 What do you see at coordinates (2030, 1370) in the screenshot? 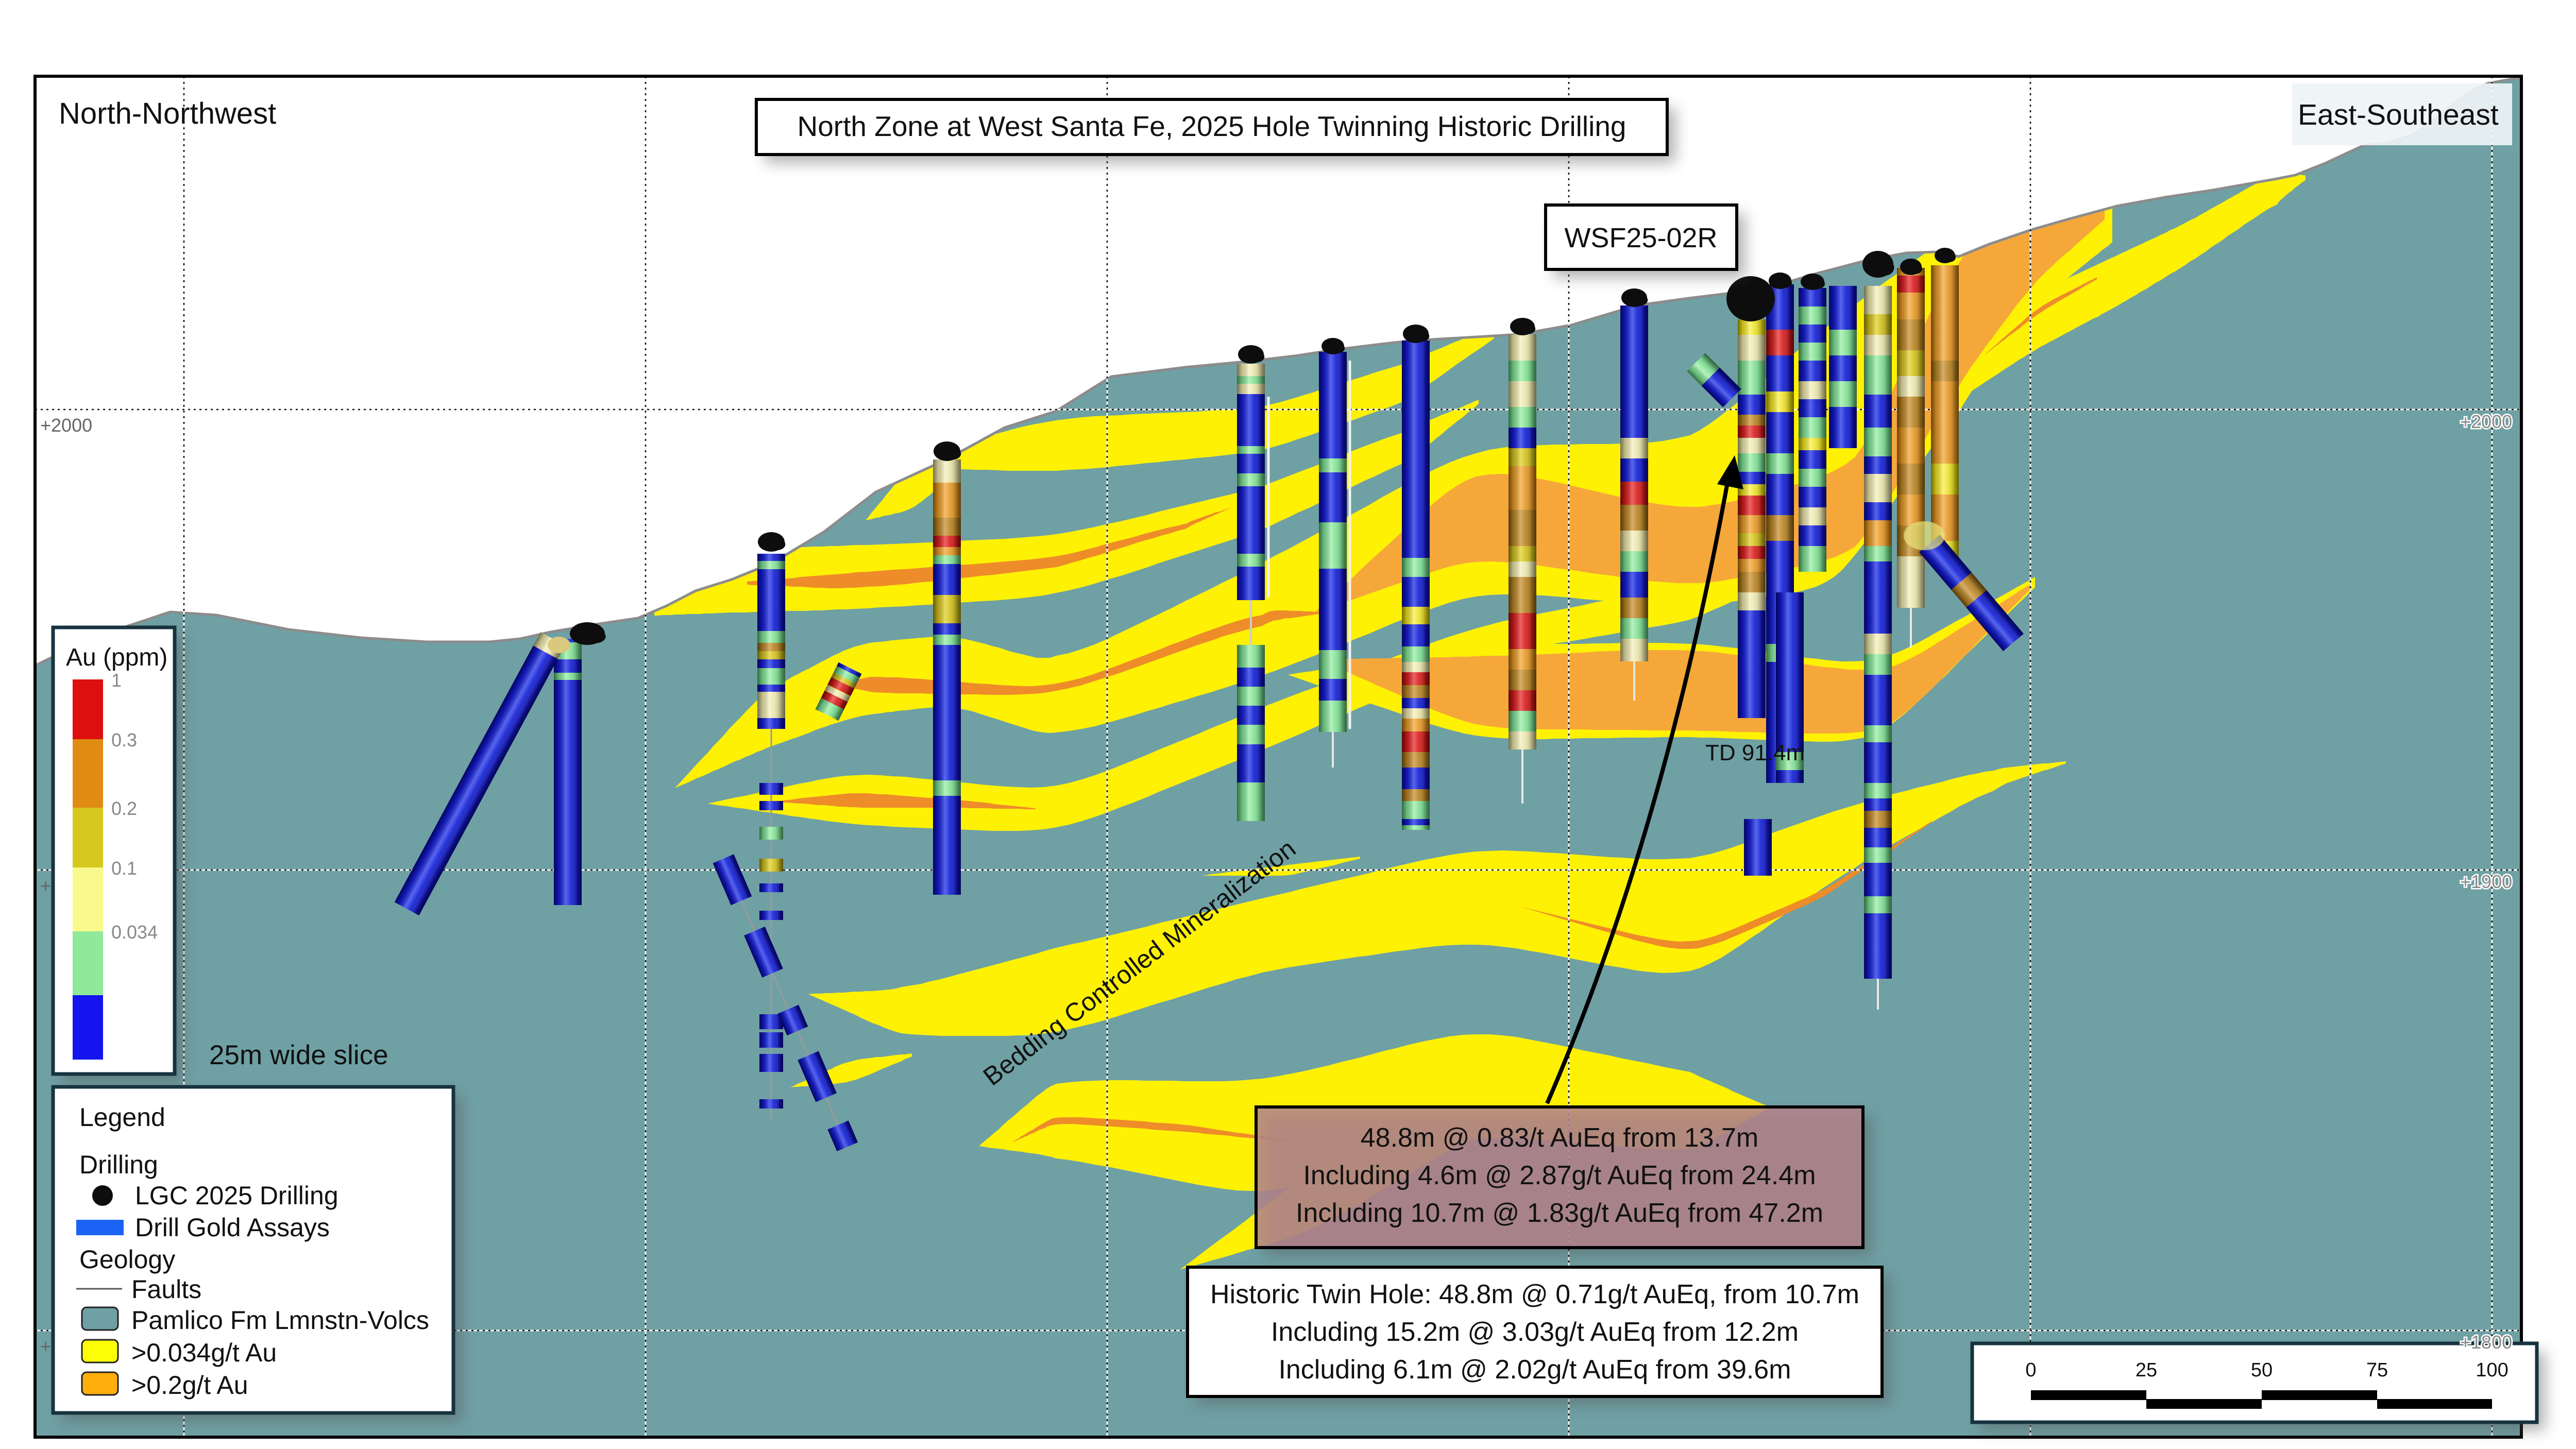
I see `svg-text: 0` at bounding box center [2030, 1370].